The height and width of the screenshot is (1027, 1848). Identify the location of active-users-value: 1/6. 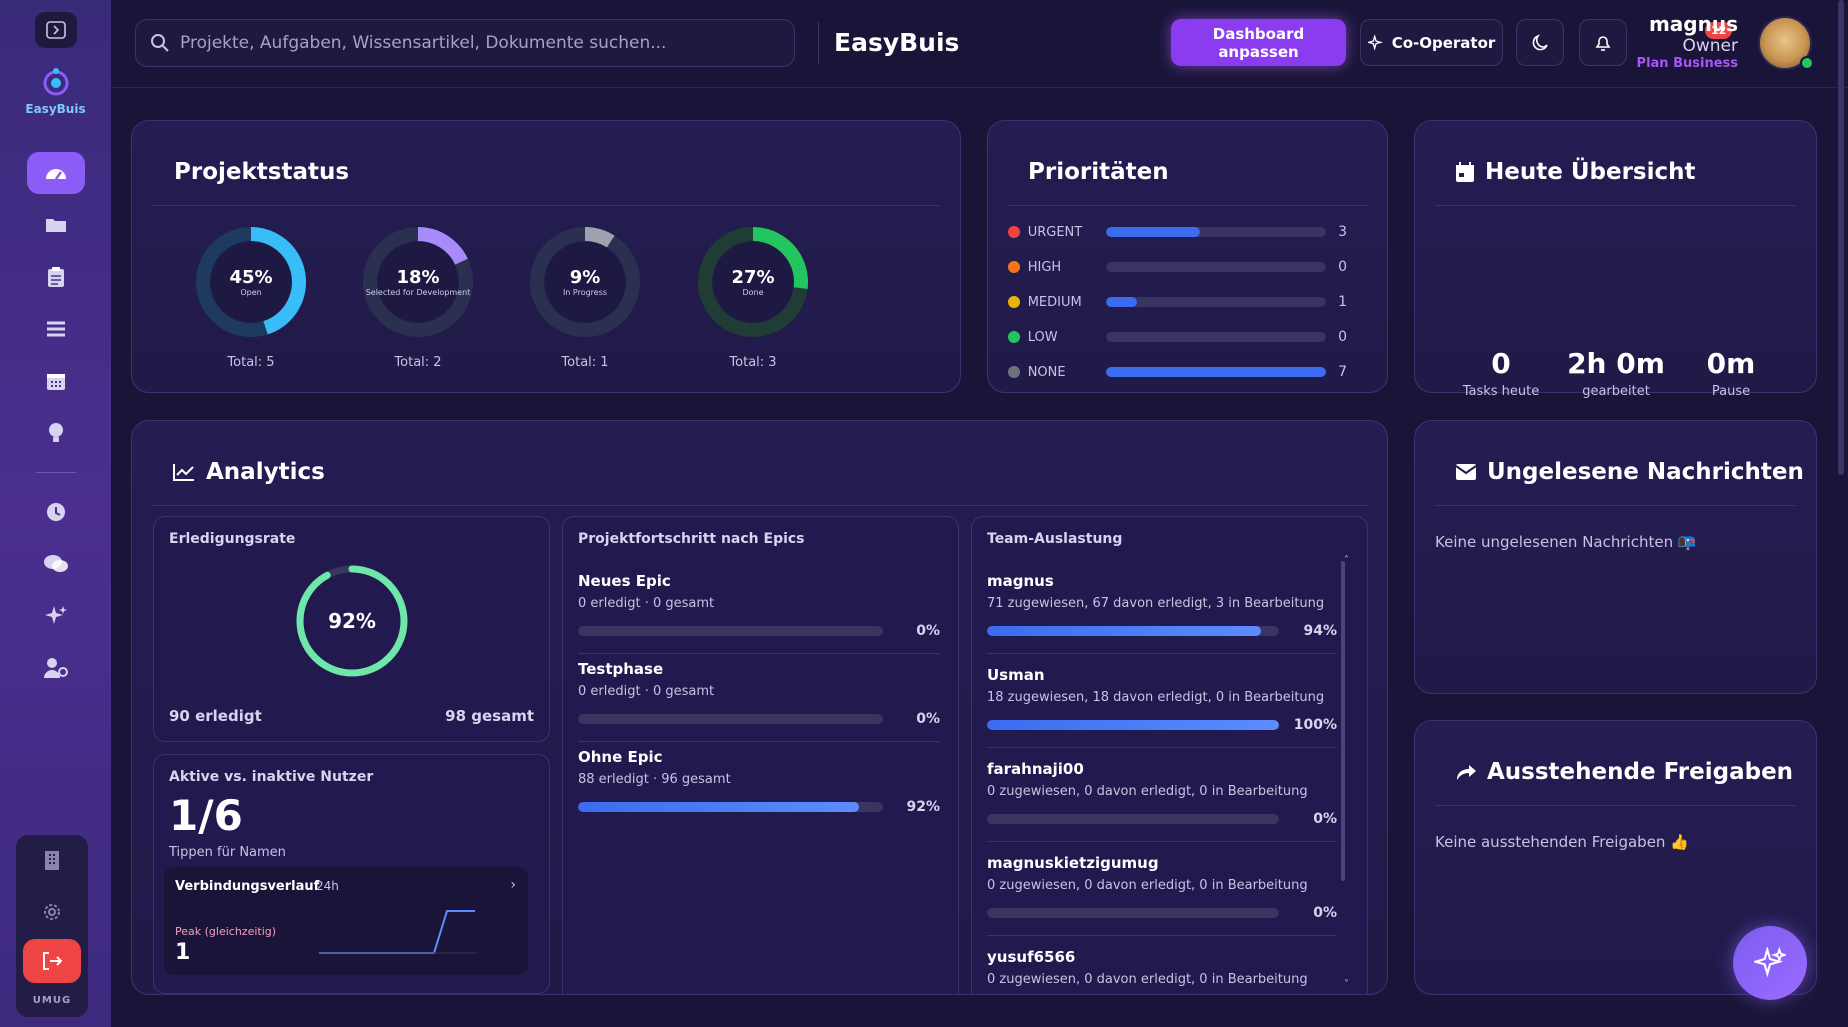
(206, 815).